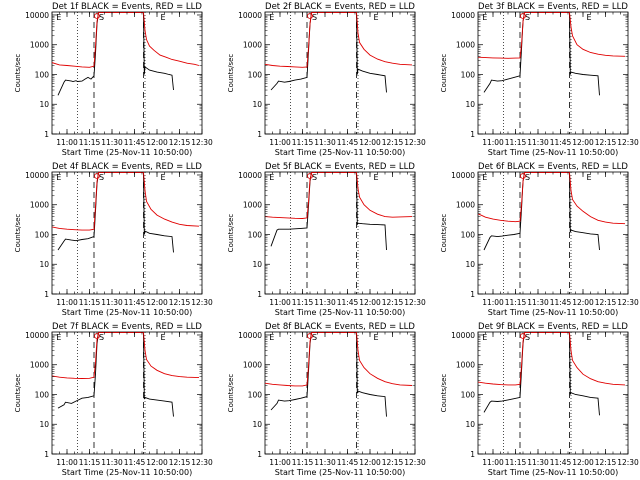 The height and width of the screenshot is (480, 640). What do you see at coordinates (340, 167) in the screenshot?
I see `chart-title: Det 5f BLACK = Events, RED = LLD` at bounding box center [340, 167].